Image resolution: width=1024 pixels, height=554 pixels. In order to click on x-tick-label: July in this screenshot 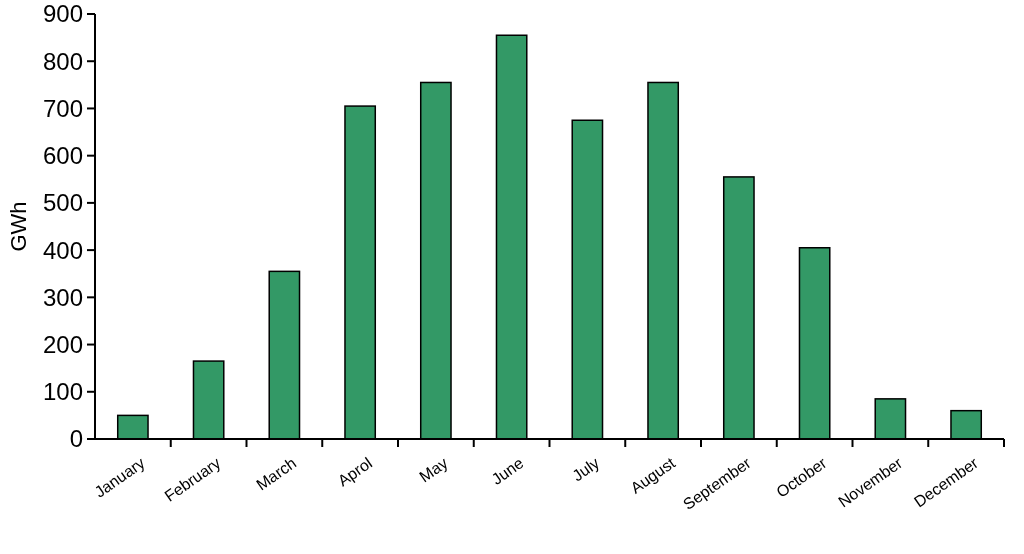, I will do `click(586, 469)`.